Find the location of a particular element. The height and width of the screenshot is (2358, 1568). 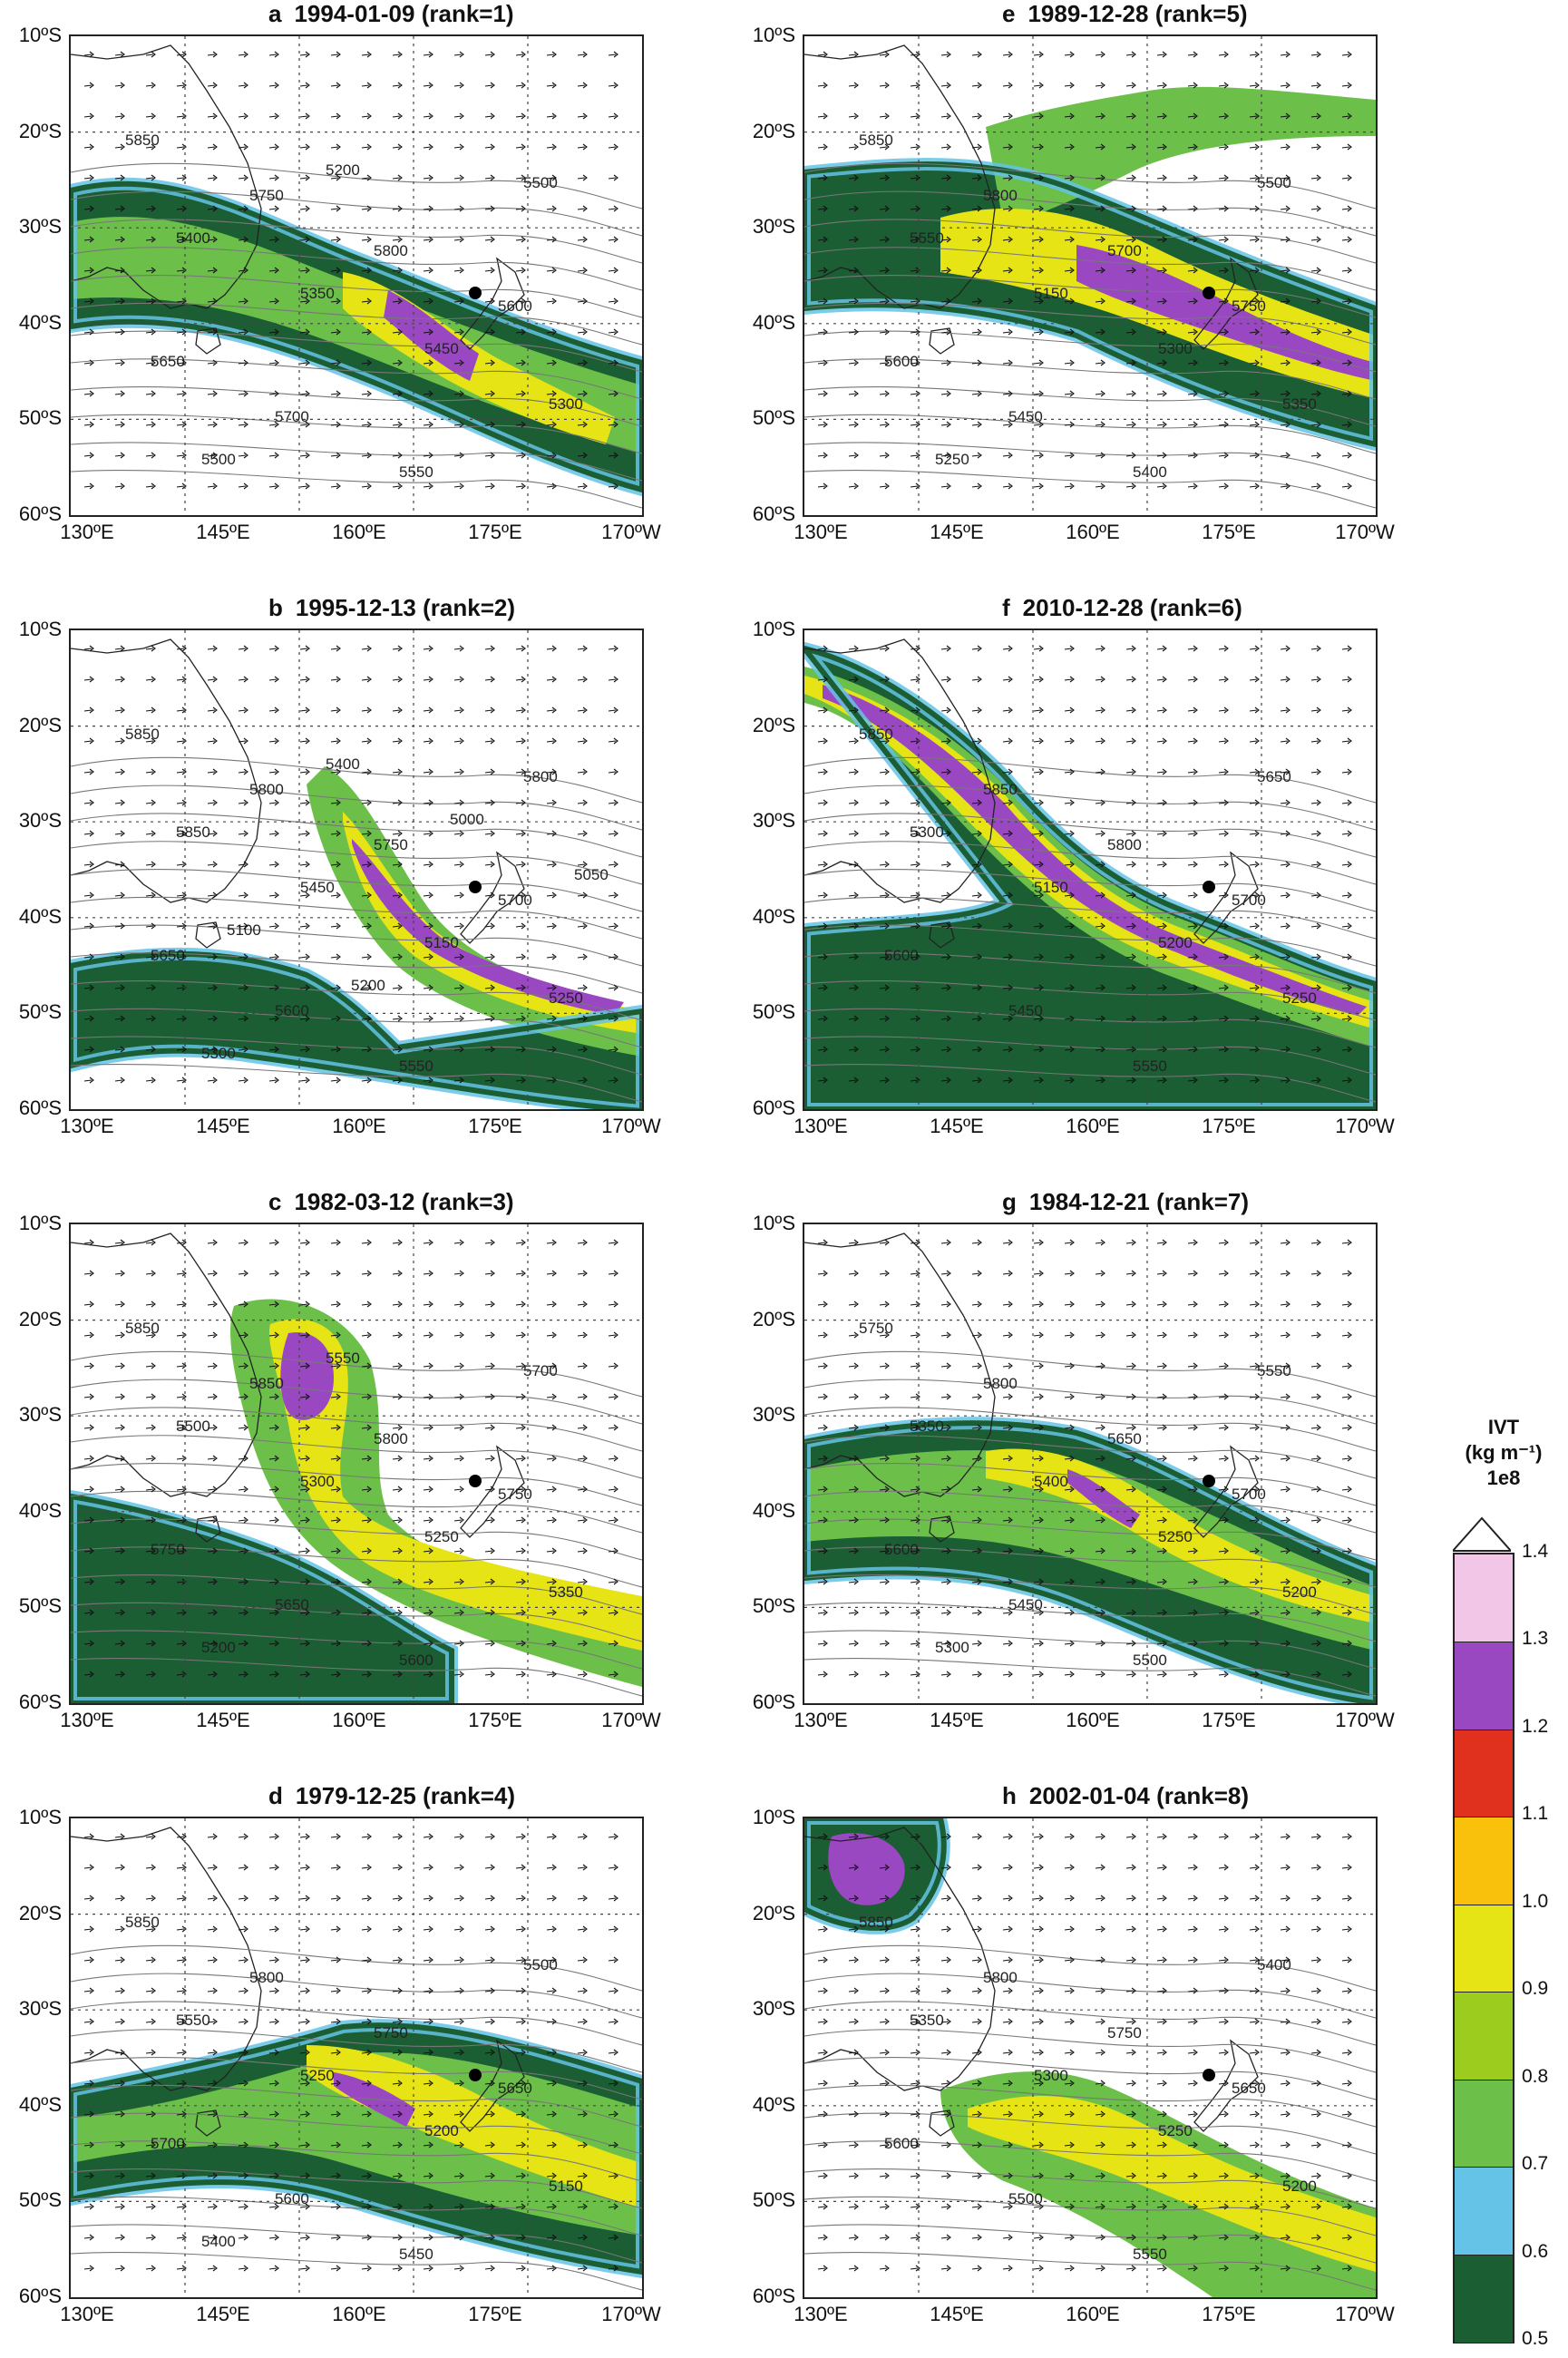

lat-label: 30ºS is located at coordinates (40, 227).